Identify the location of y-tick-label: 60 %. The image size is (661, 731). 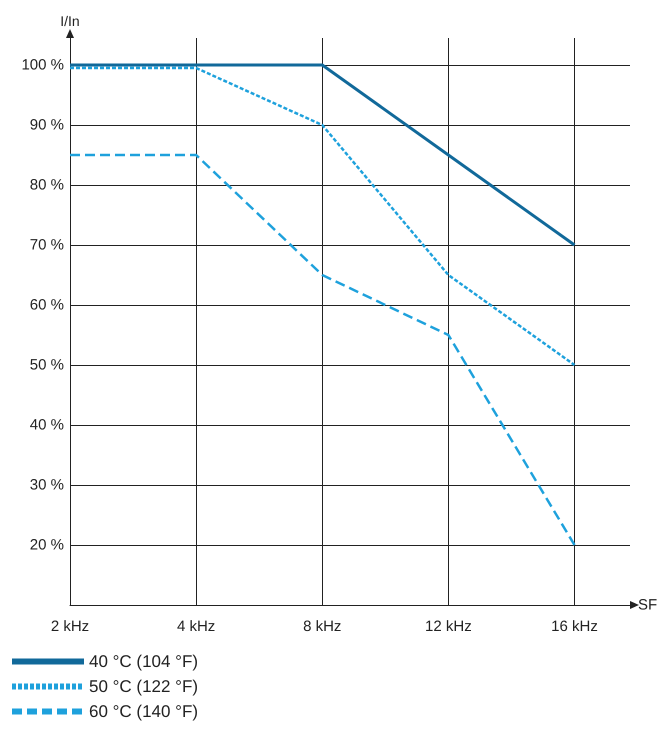
(47, 305).